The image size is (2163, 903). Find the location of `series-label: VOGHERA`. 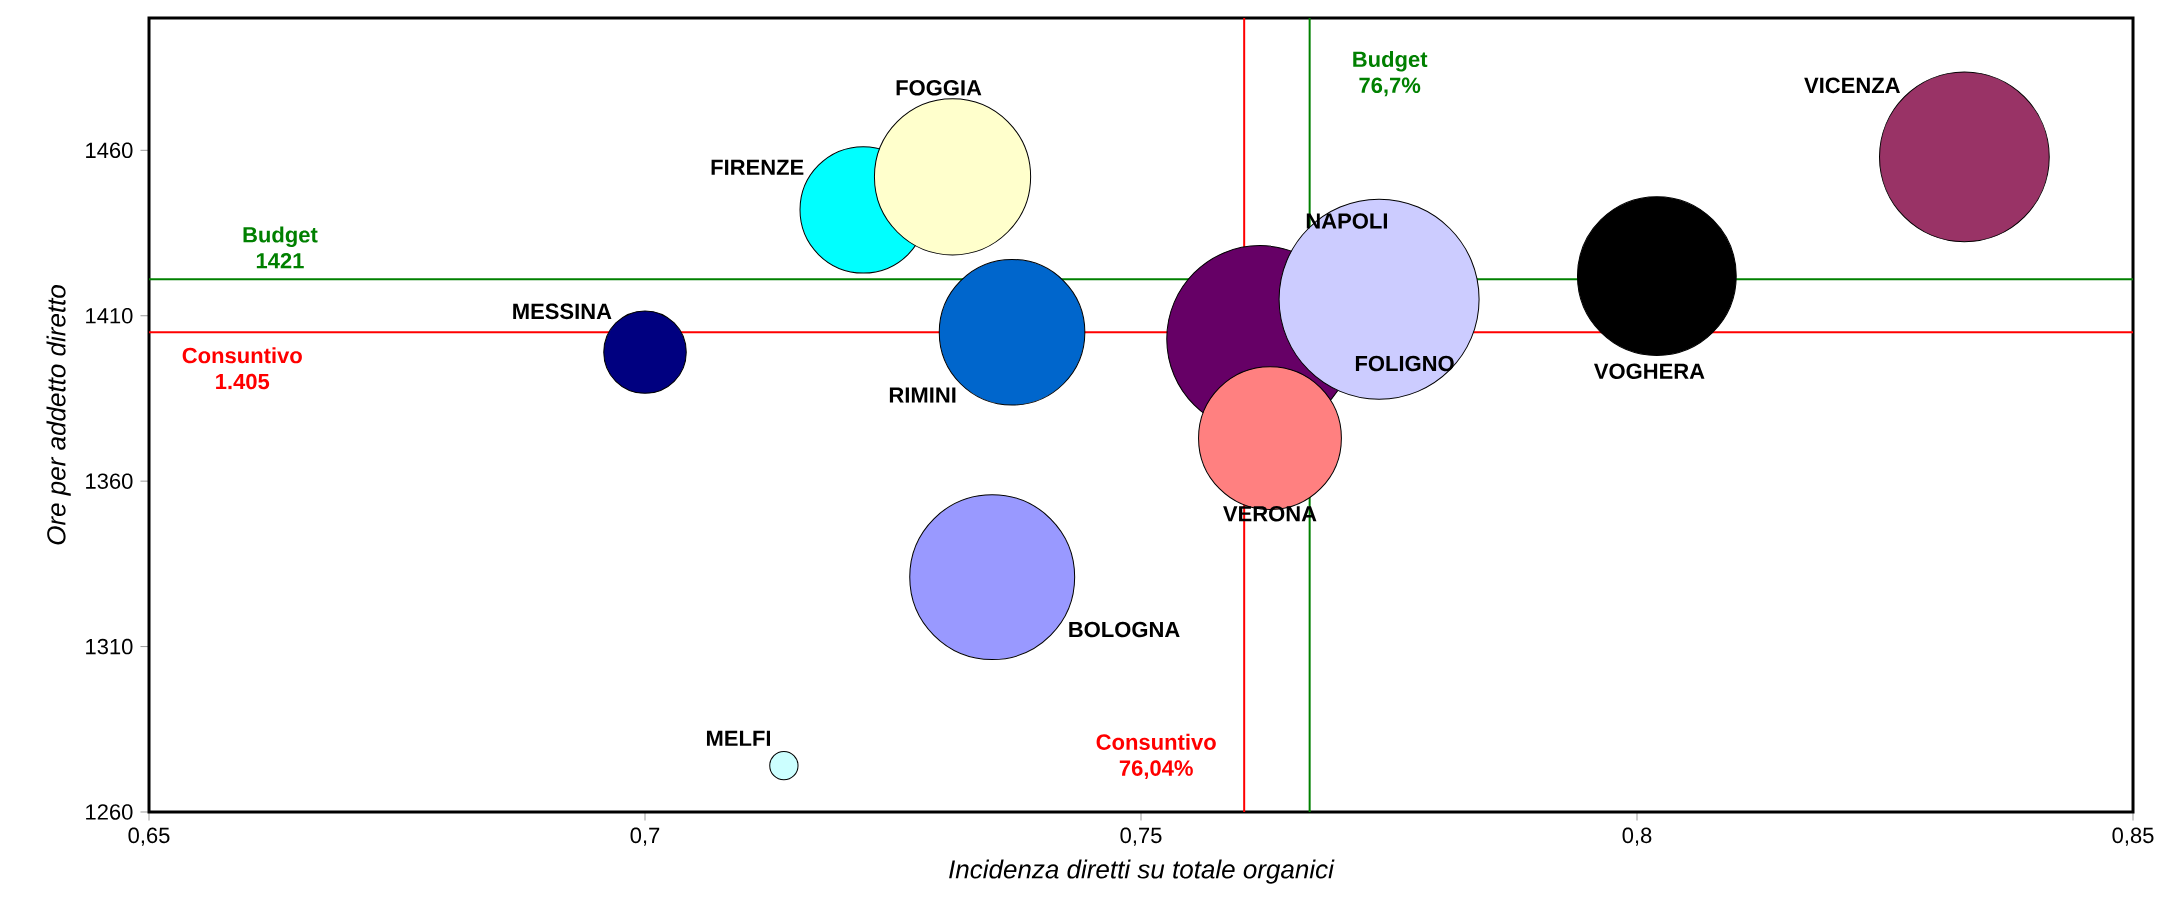

series-label: VOGHERA is located at coordinates (1649, 371).